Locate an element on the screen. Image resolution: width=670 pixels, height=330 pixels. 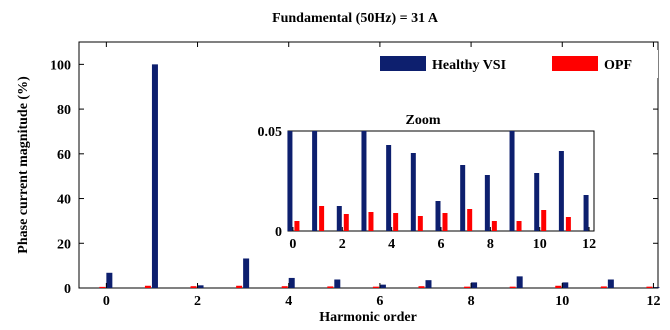
inset-bar-opf-h8 is located at coordinates (494, 226).